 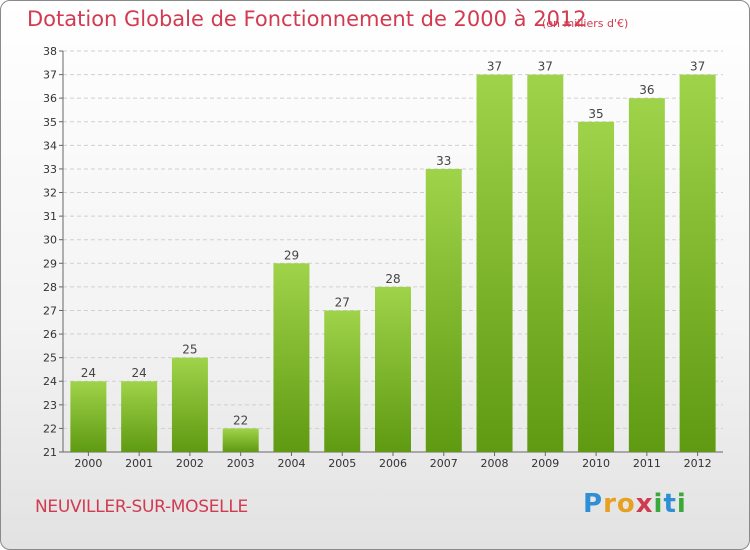 What do you see at coordinates (342, 463) in the screenshot?
I see `x-tick-label: 2005` at bounding box center [342, 463].